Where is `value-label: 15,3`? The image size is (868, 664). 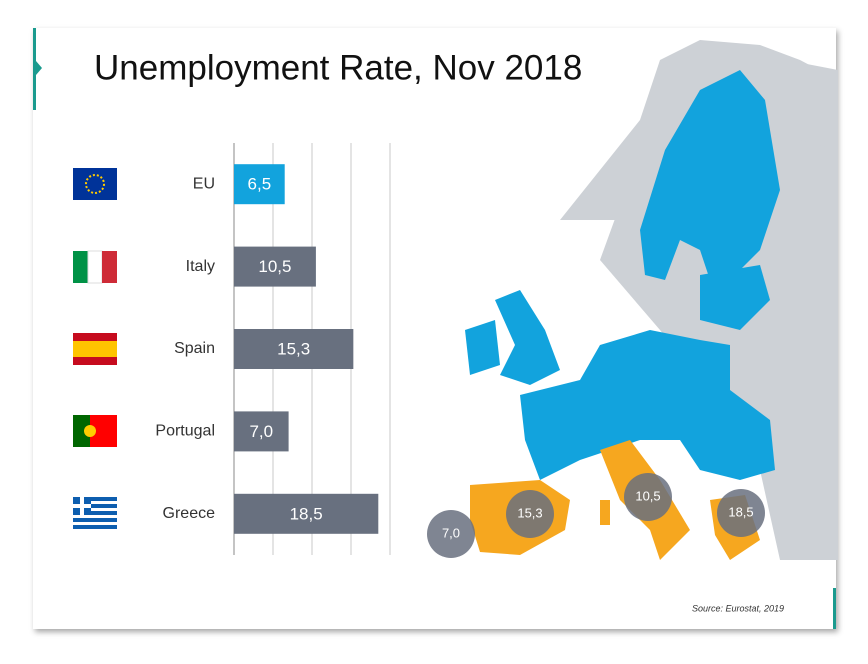 value-label: 15,3 is located at coordinates (293, 348).